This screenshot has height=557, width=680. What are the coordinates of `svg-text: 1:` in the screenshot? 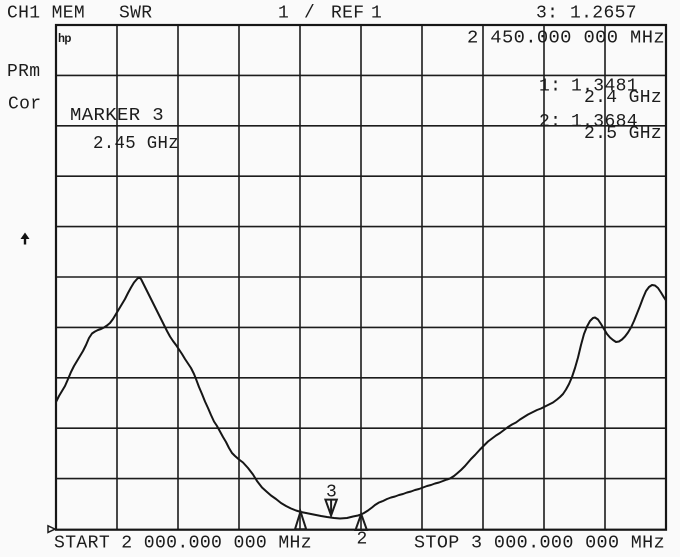 It's located at (550, 86).